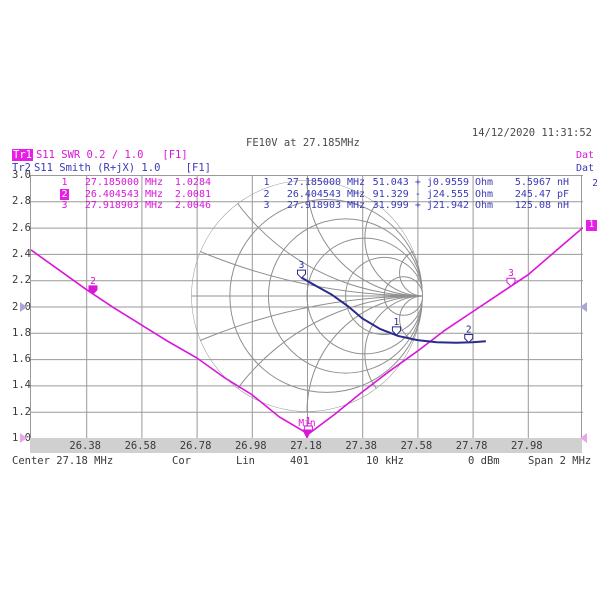 This screenshot has height=600, width=600. What do you see at coordinates (64, 206) in the screenshot?
I see `swr-marker-index: 3` at bounding box center [64, 206].